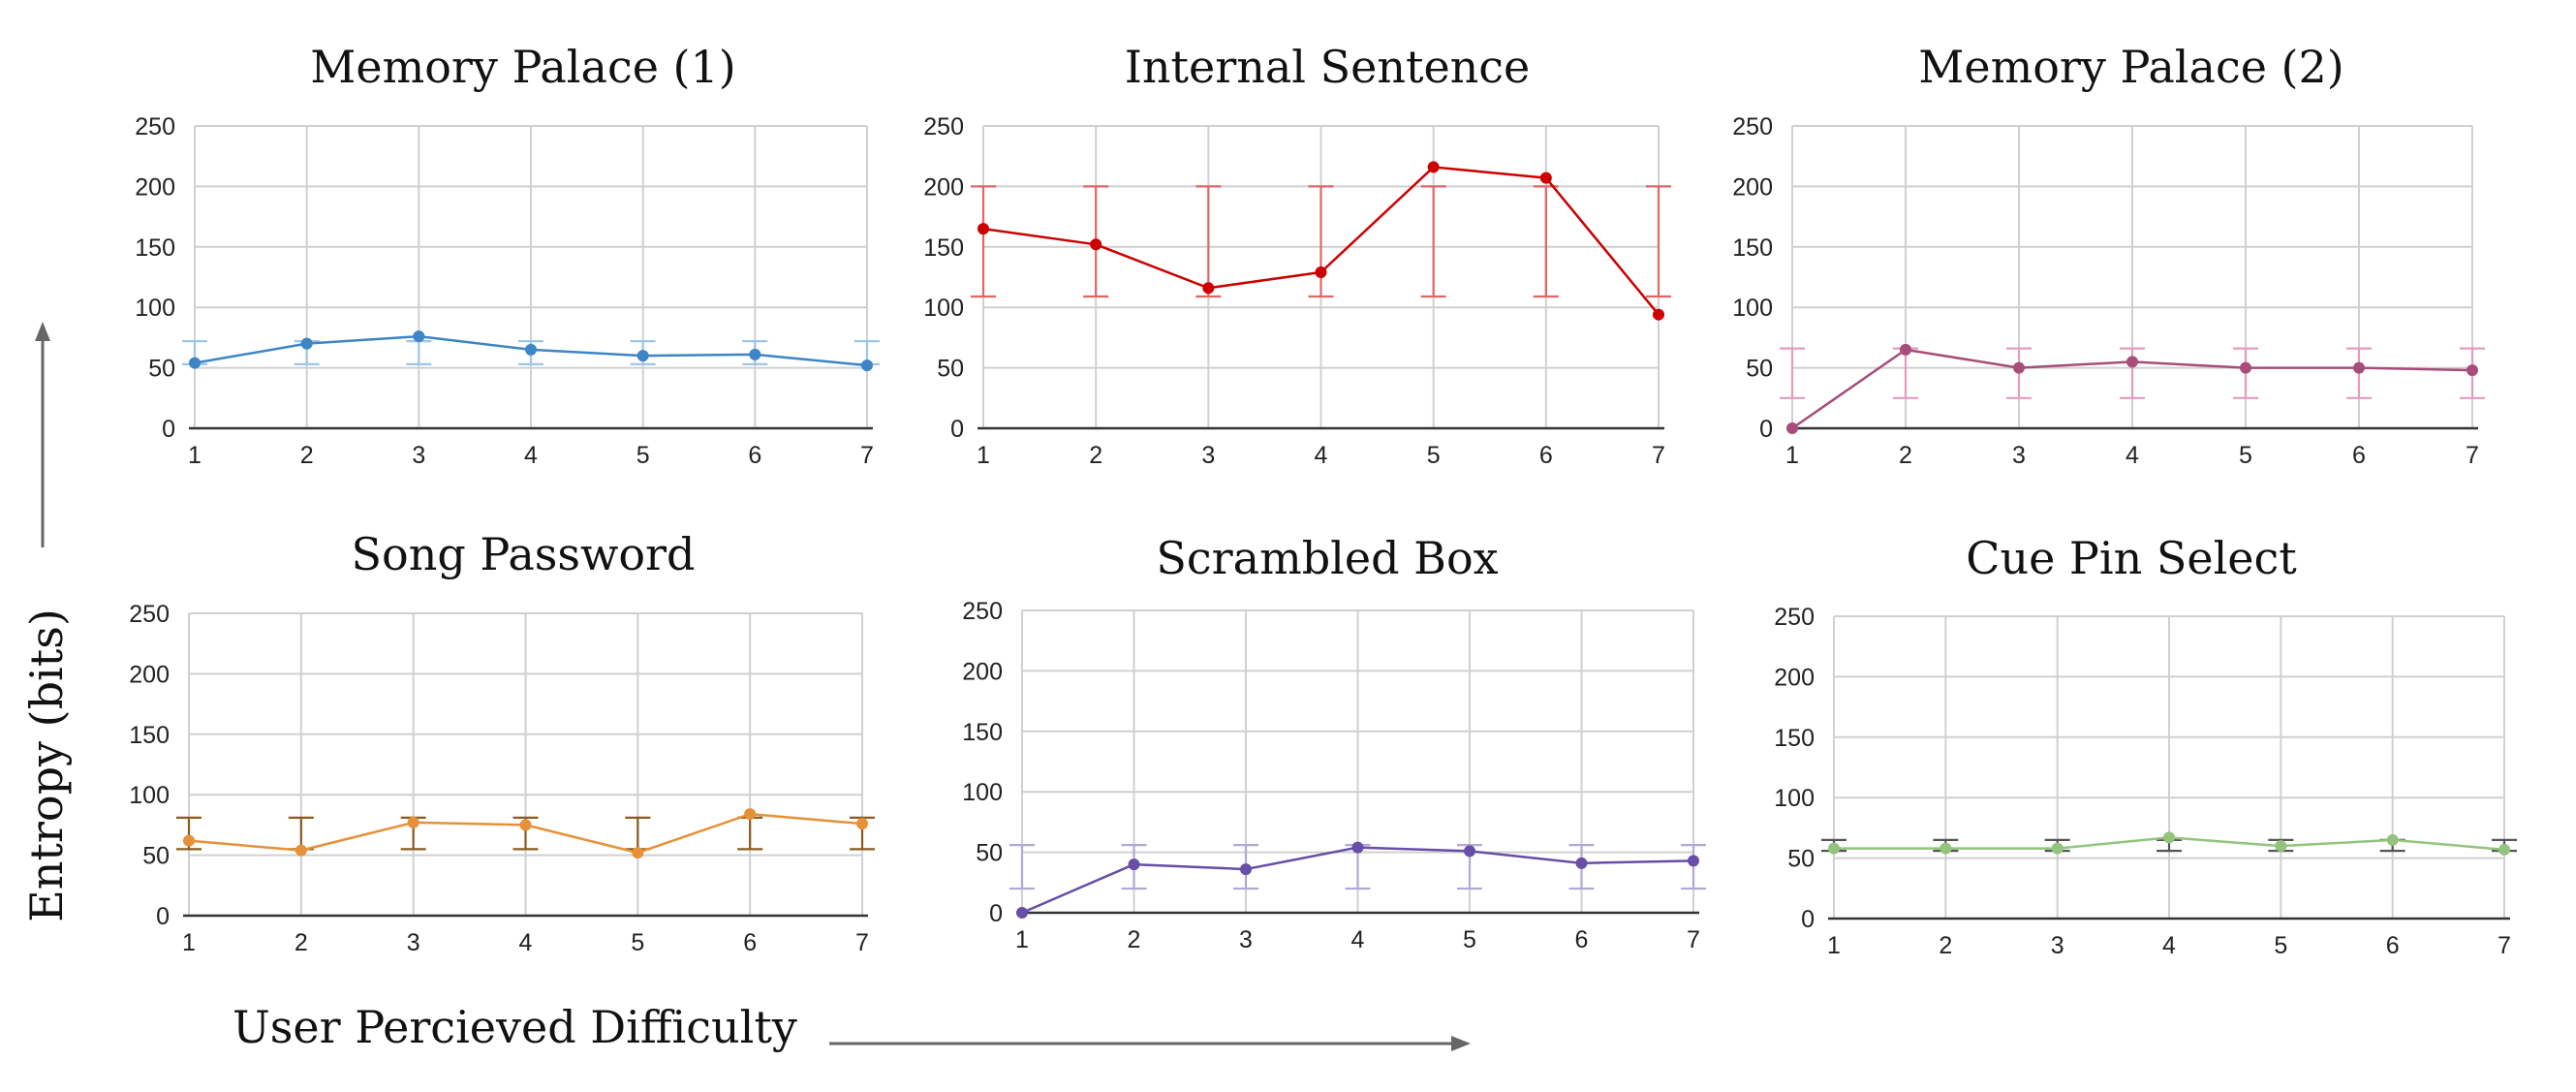 Image resolution: width=2576 pixels, height=1092 pixels. Describe the element at coordinates (522, 67) in the screenshot. I see `chart-title: Memory Palace (1)` at that location.